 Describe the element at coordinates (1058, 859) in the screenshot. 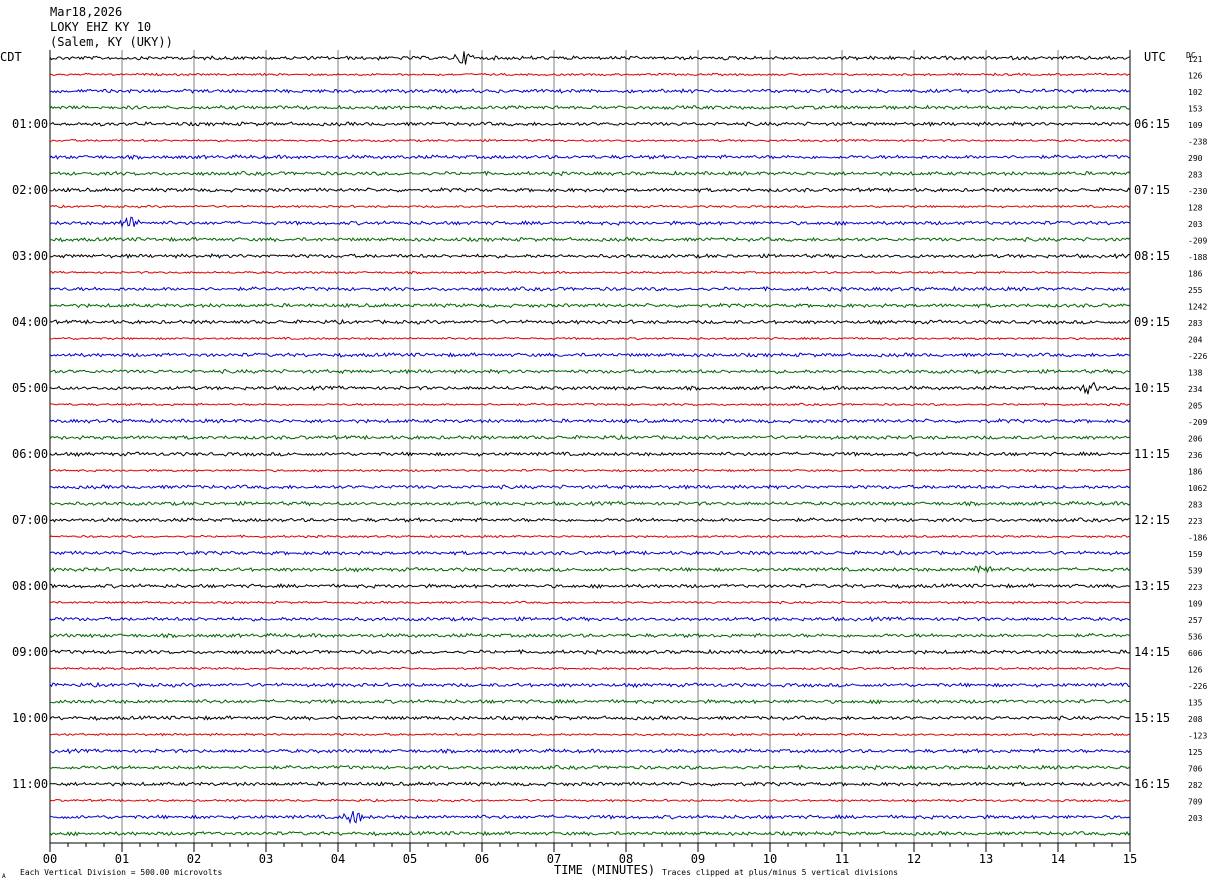

I see `x-tick-label: 14` at that location.